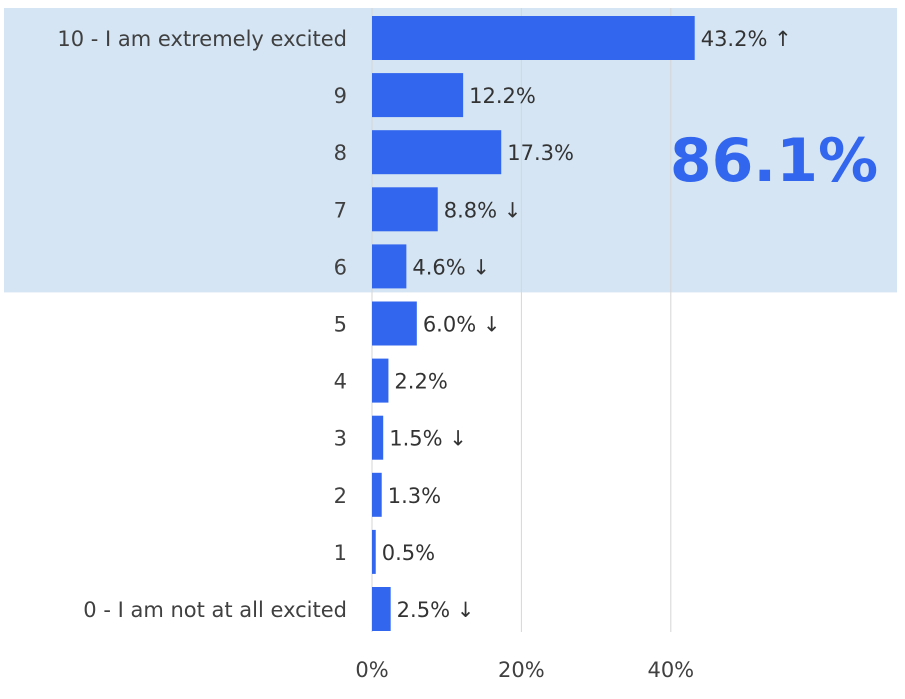  I want to click on category-label: 7, so click(340, 210).